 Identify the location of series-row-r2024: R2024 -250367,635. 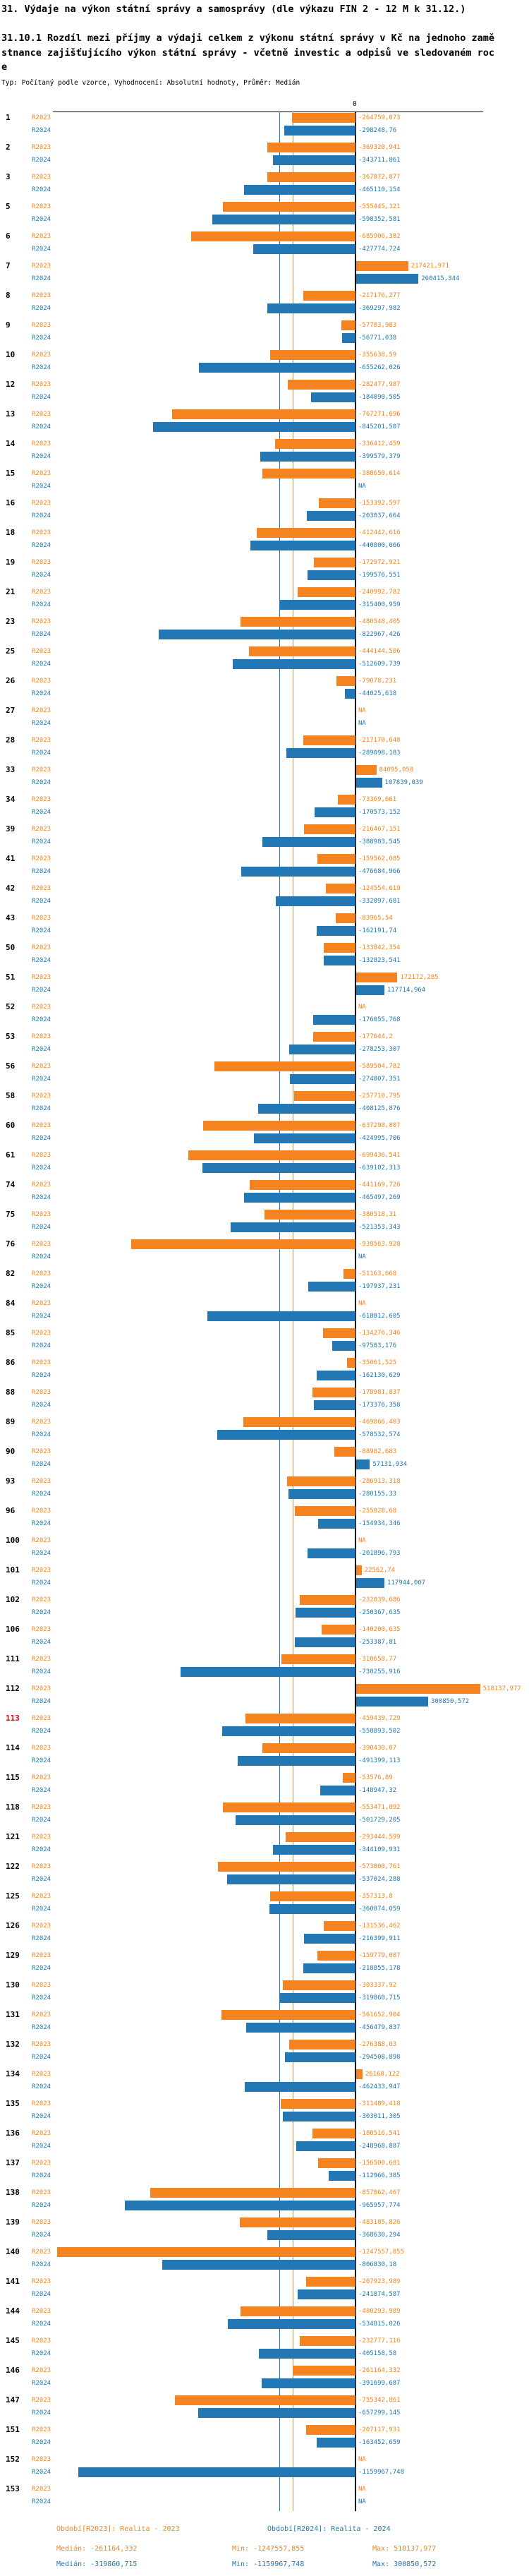
(264, 1613).